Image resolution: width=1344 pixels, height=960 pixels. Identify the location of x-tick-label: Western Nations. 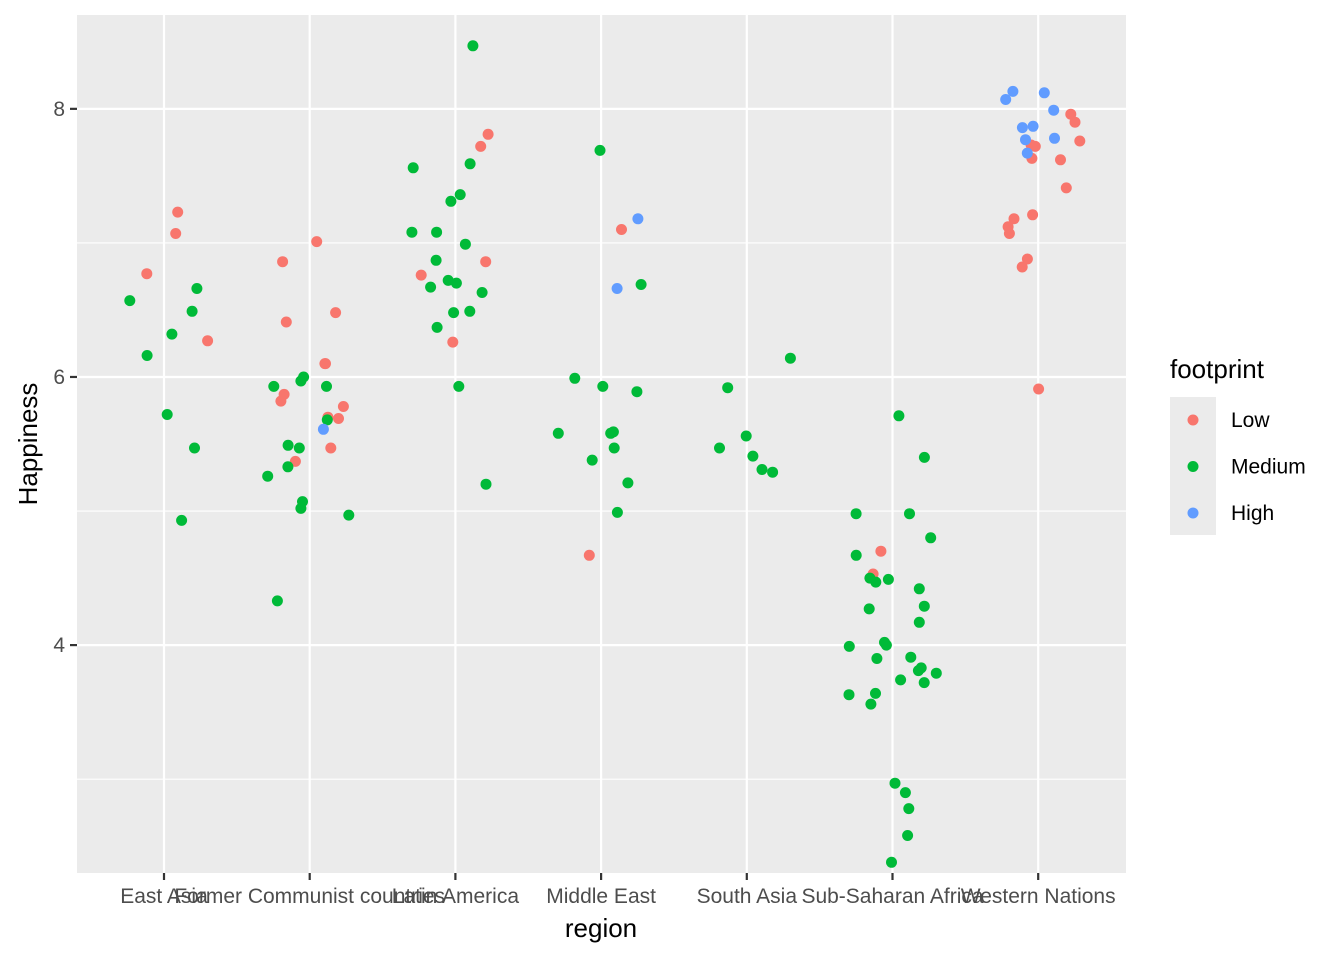
(1038, 896).